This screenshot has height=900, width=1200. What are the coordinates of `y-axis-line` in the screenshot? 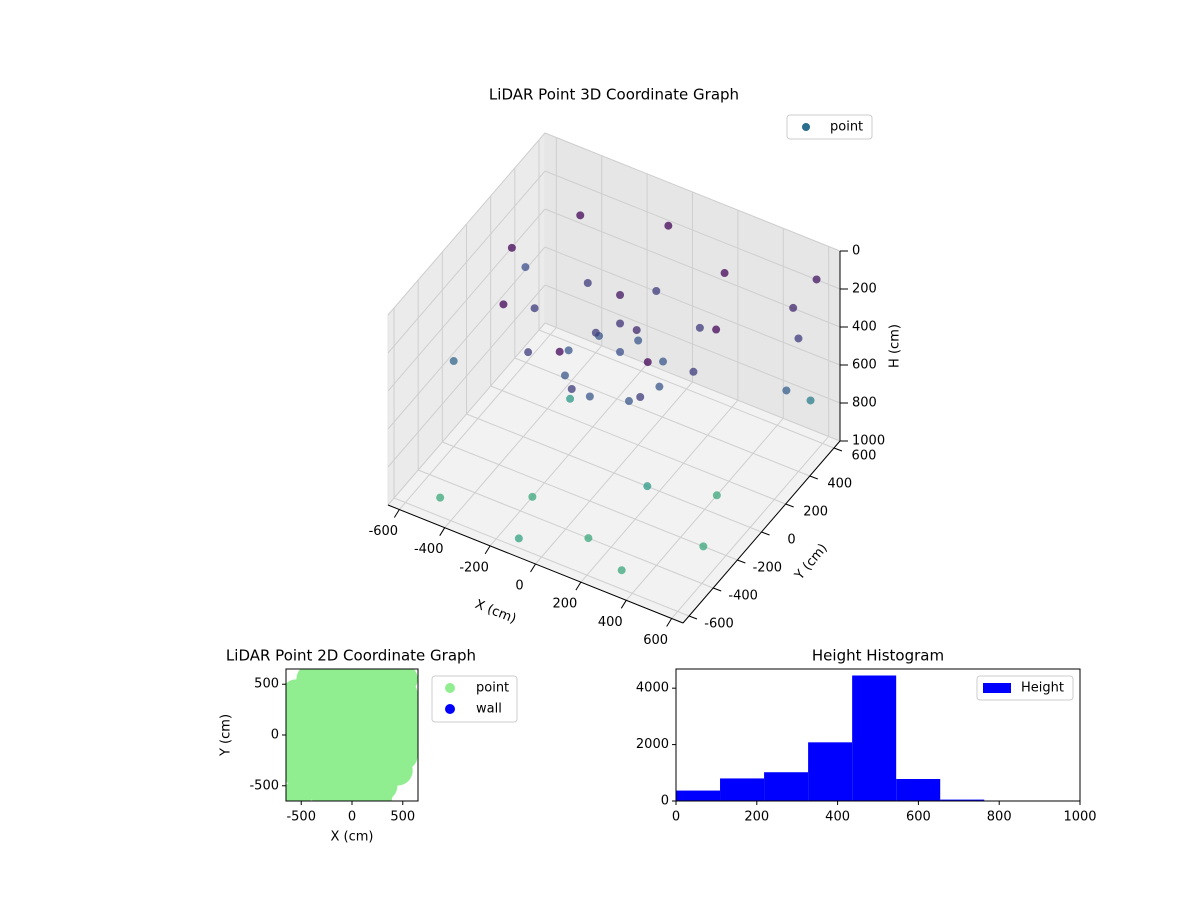 It's located at (761, 532).